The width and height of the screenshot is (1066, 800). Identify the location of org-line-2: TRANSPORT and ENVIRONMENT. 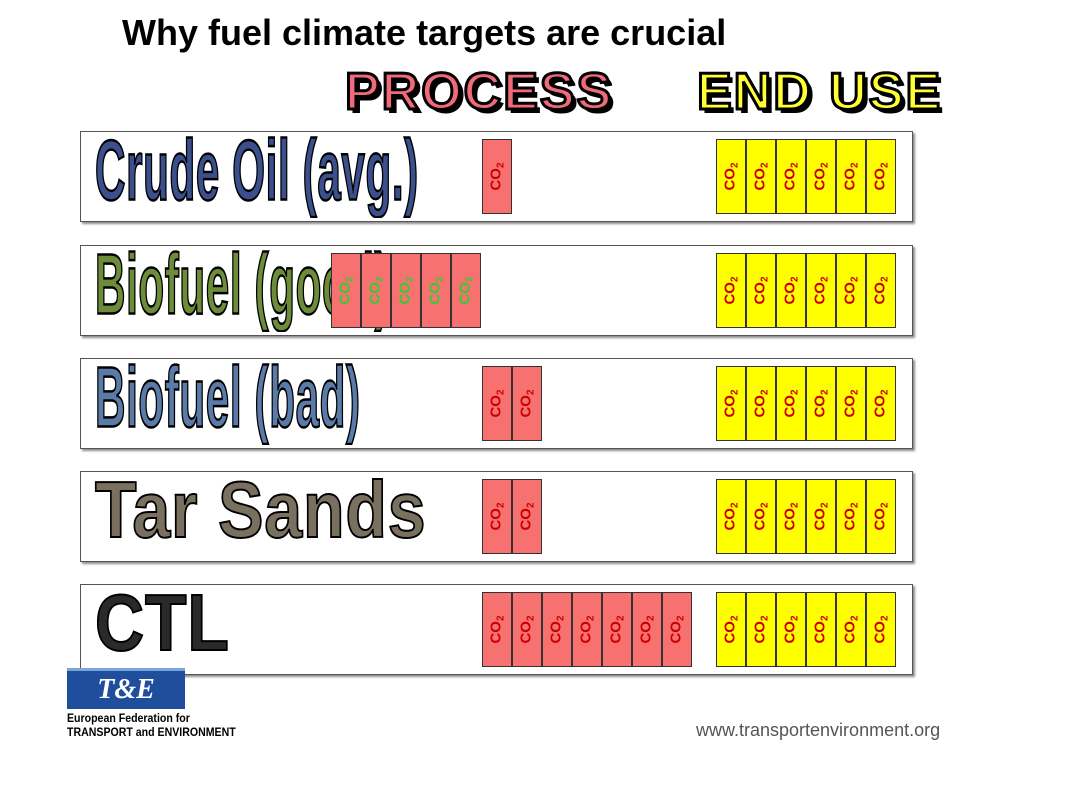
(151, 733).